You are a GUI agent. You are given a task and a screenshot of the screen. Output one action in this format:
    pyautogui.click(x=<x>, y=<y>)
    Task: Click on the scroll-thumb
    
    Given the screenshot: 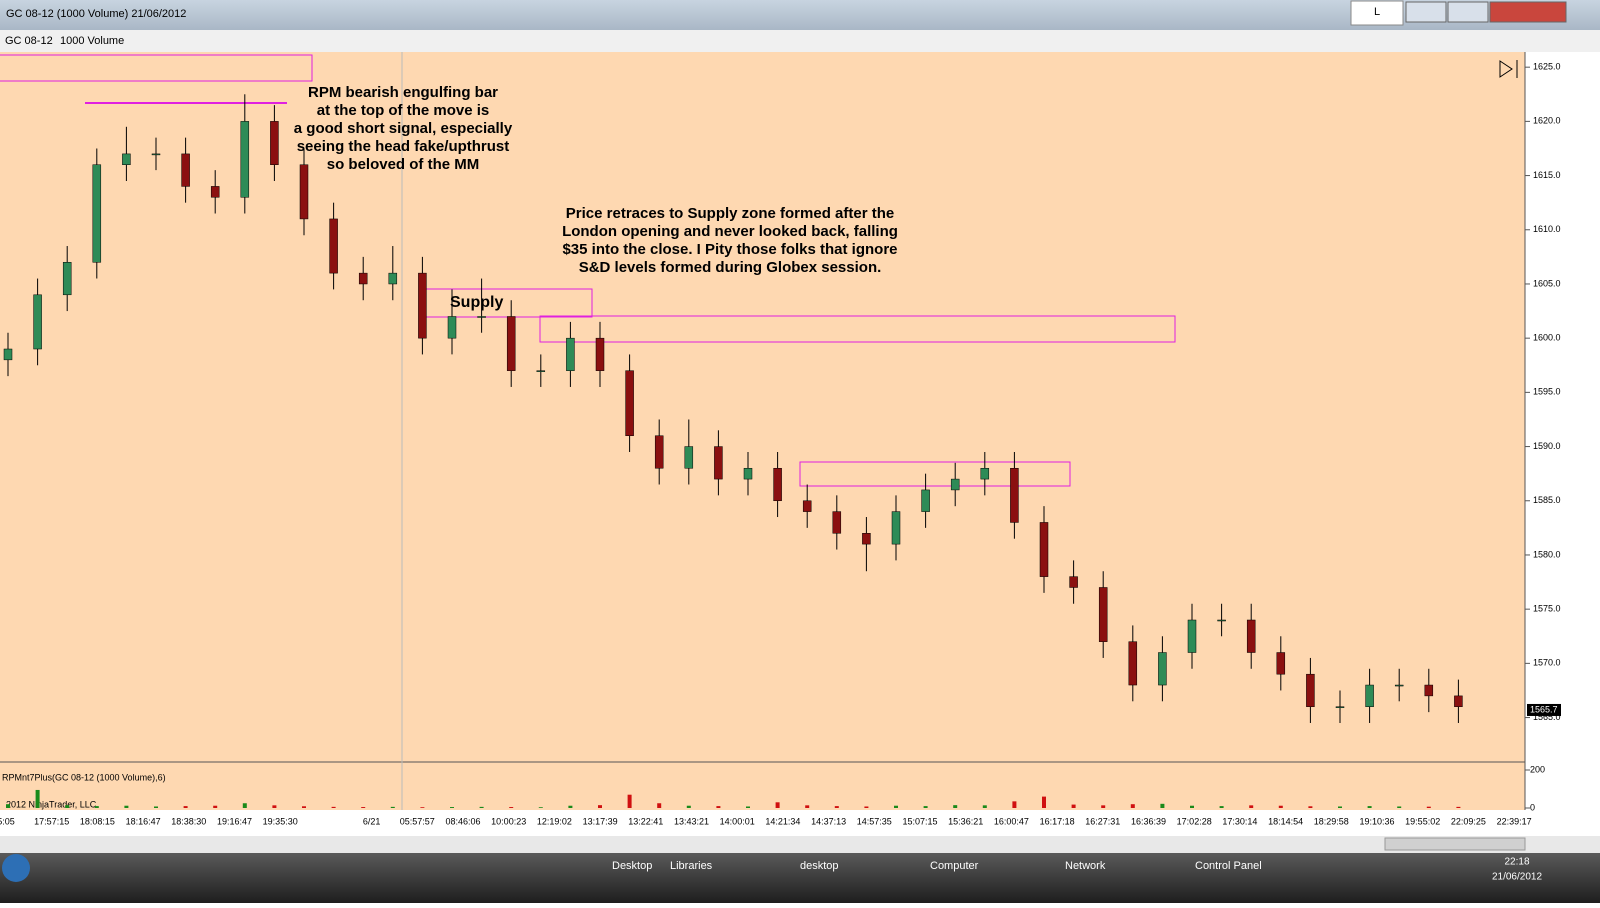 What is the action you would take?
    pyautogui.click(x=1455, y=844)
    